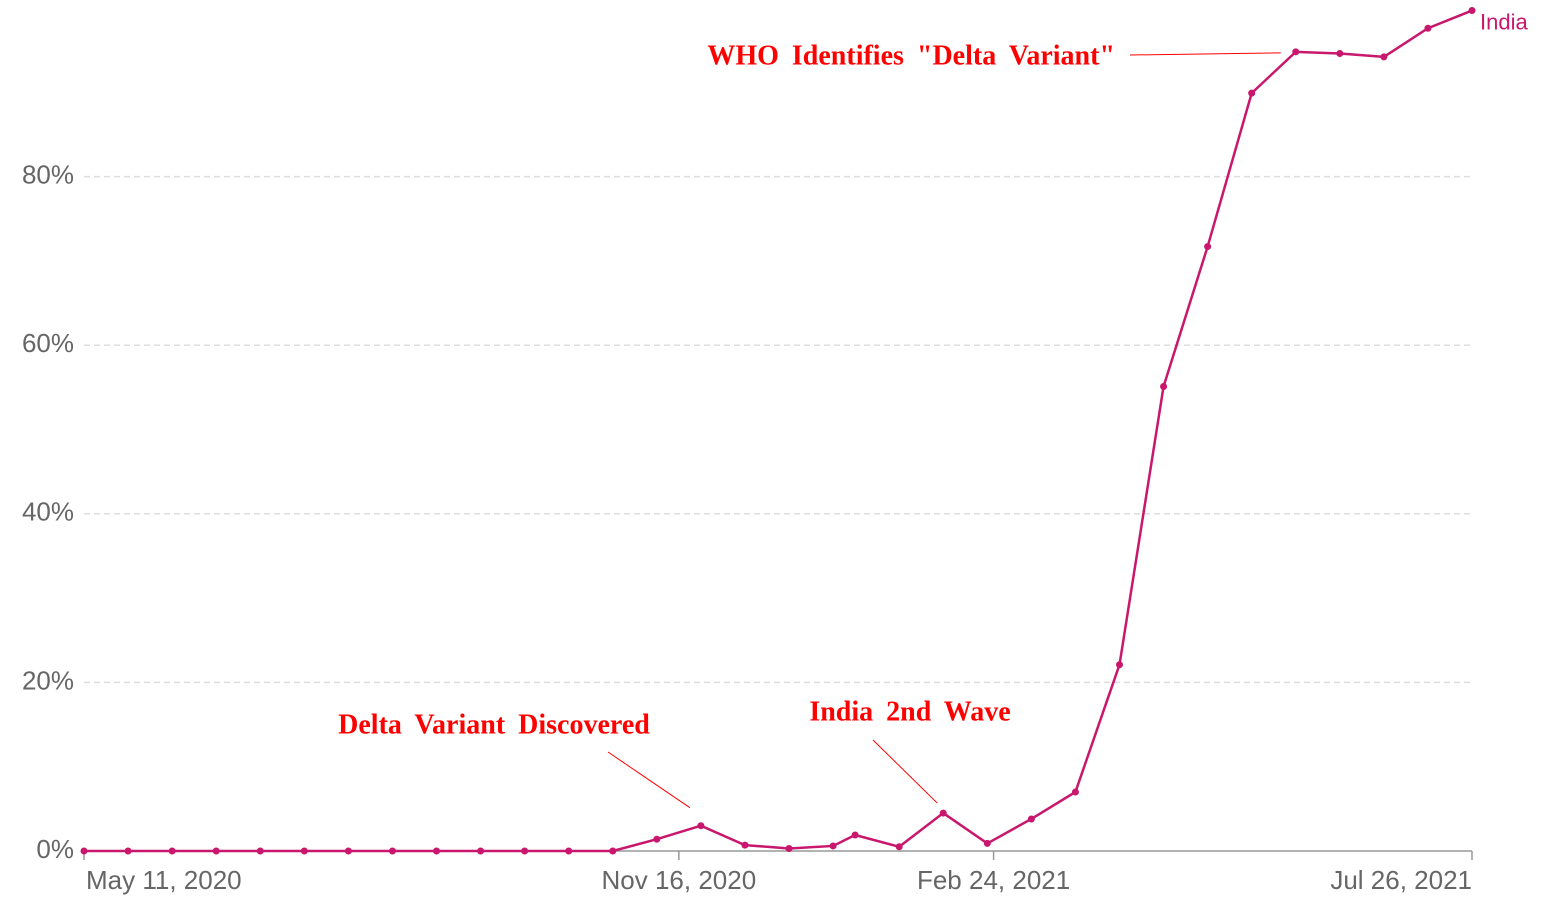 The width and height of the screenshot is (1551, 899). What do you see at coordinates (48, 343) in the screenshot?
I see `y-tick-label: 60%` at bounding box center [48, 343].